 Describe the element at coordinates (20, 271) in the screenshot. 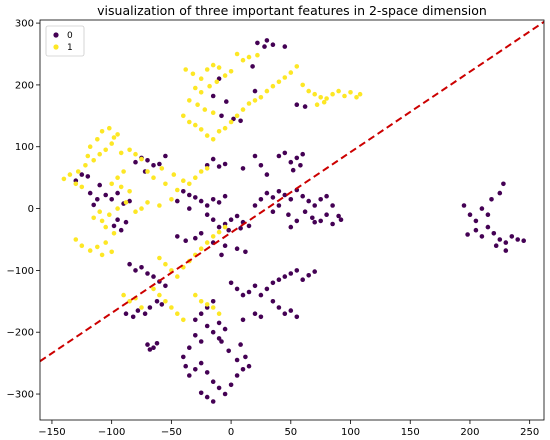

I see `y-tick-label: −100` at that location.